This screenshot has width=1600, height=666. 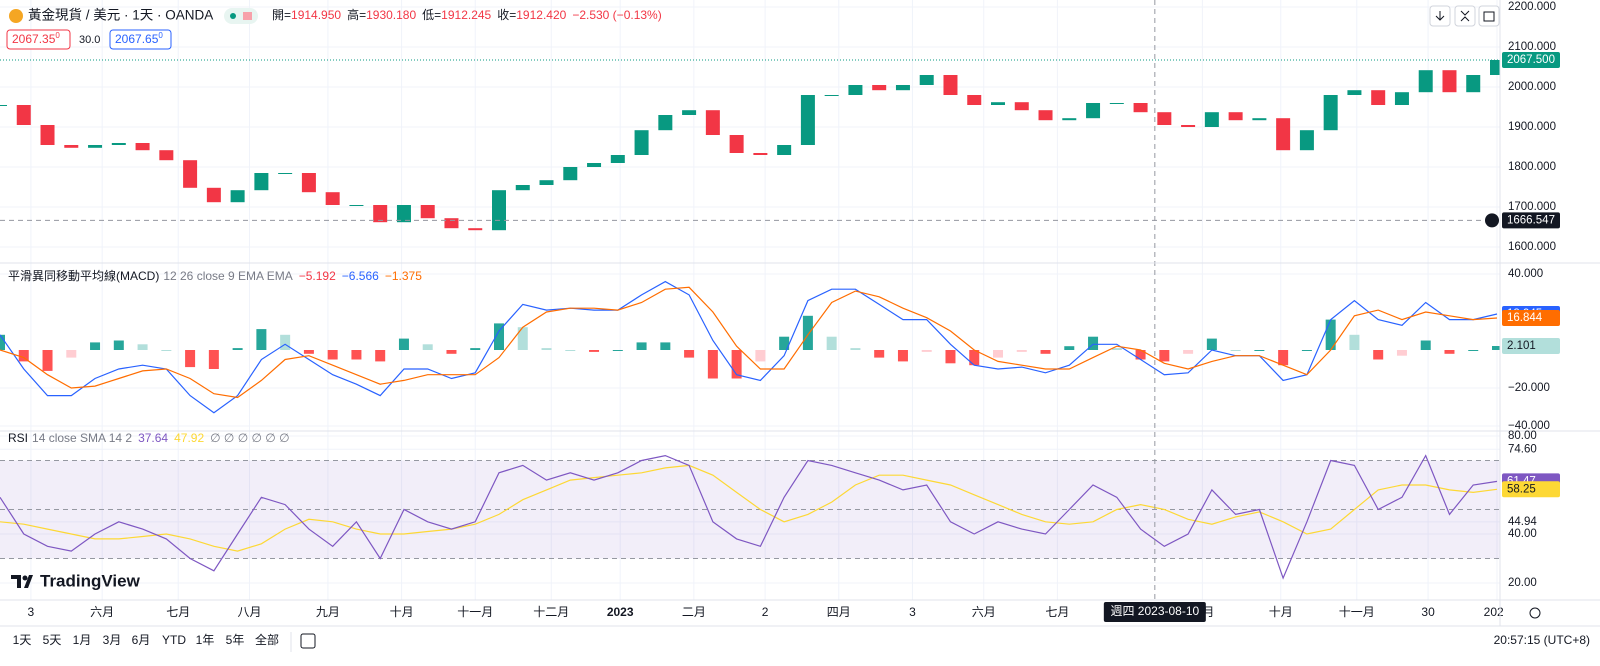 I want to click on maximize-button, so click(x=1465, y=16).